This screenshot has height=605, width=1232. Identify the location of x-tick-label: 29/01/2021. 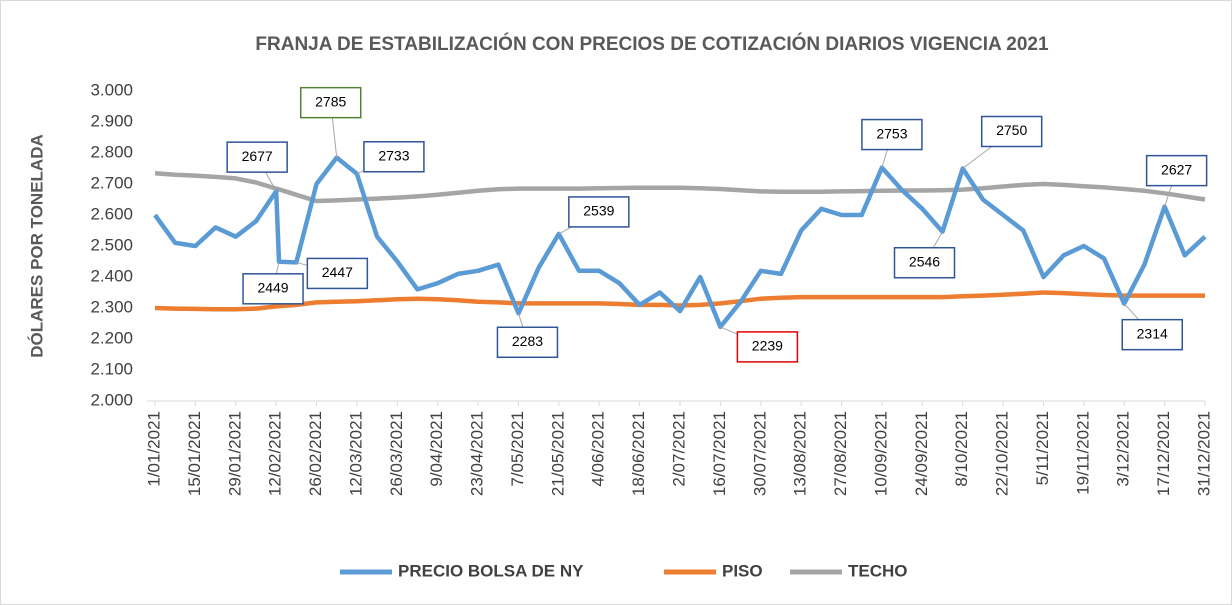
(234, 453).